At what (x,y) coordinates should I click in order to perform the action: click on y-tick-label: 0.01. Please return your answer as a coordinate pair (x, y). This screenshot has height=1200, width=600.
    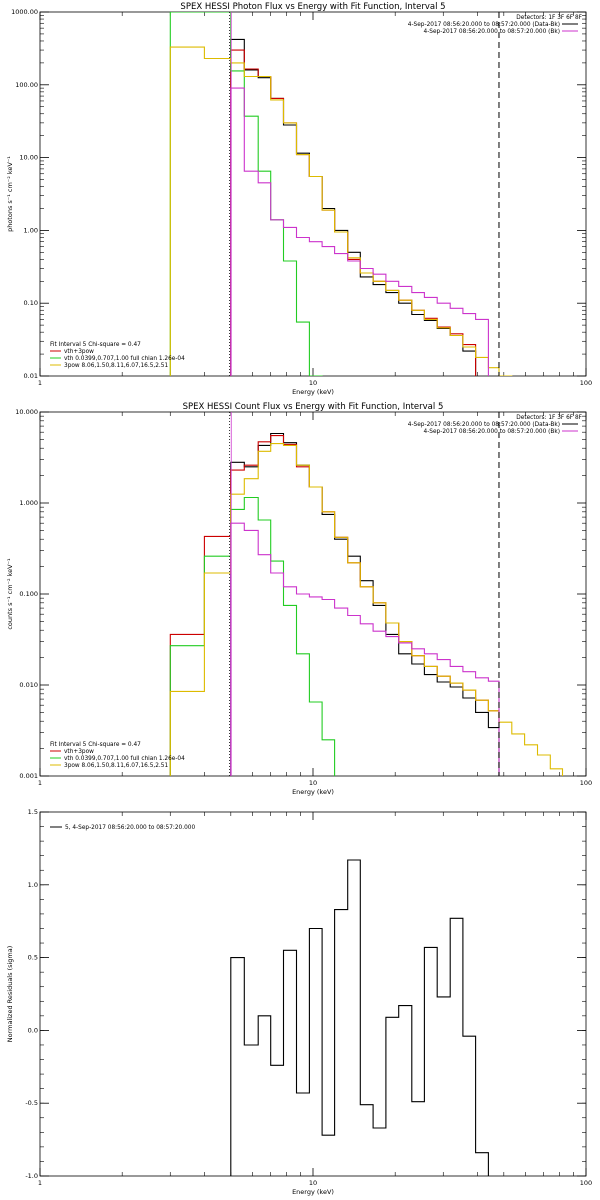
    Looking at the image, I should click on (31, 376).